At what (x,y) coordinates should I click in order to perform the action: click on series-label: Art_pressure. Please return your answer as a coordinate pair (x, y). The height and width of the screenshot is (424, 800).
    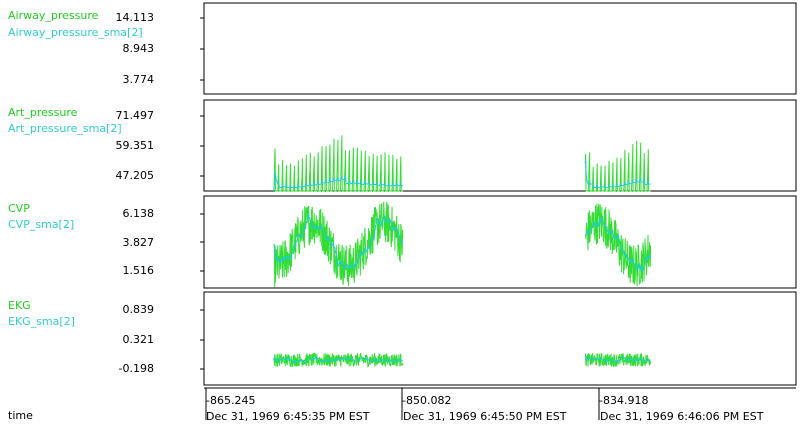
    Looking at the image, I should click on (43, 112).